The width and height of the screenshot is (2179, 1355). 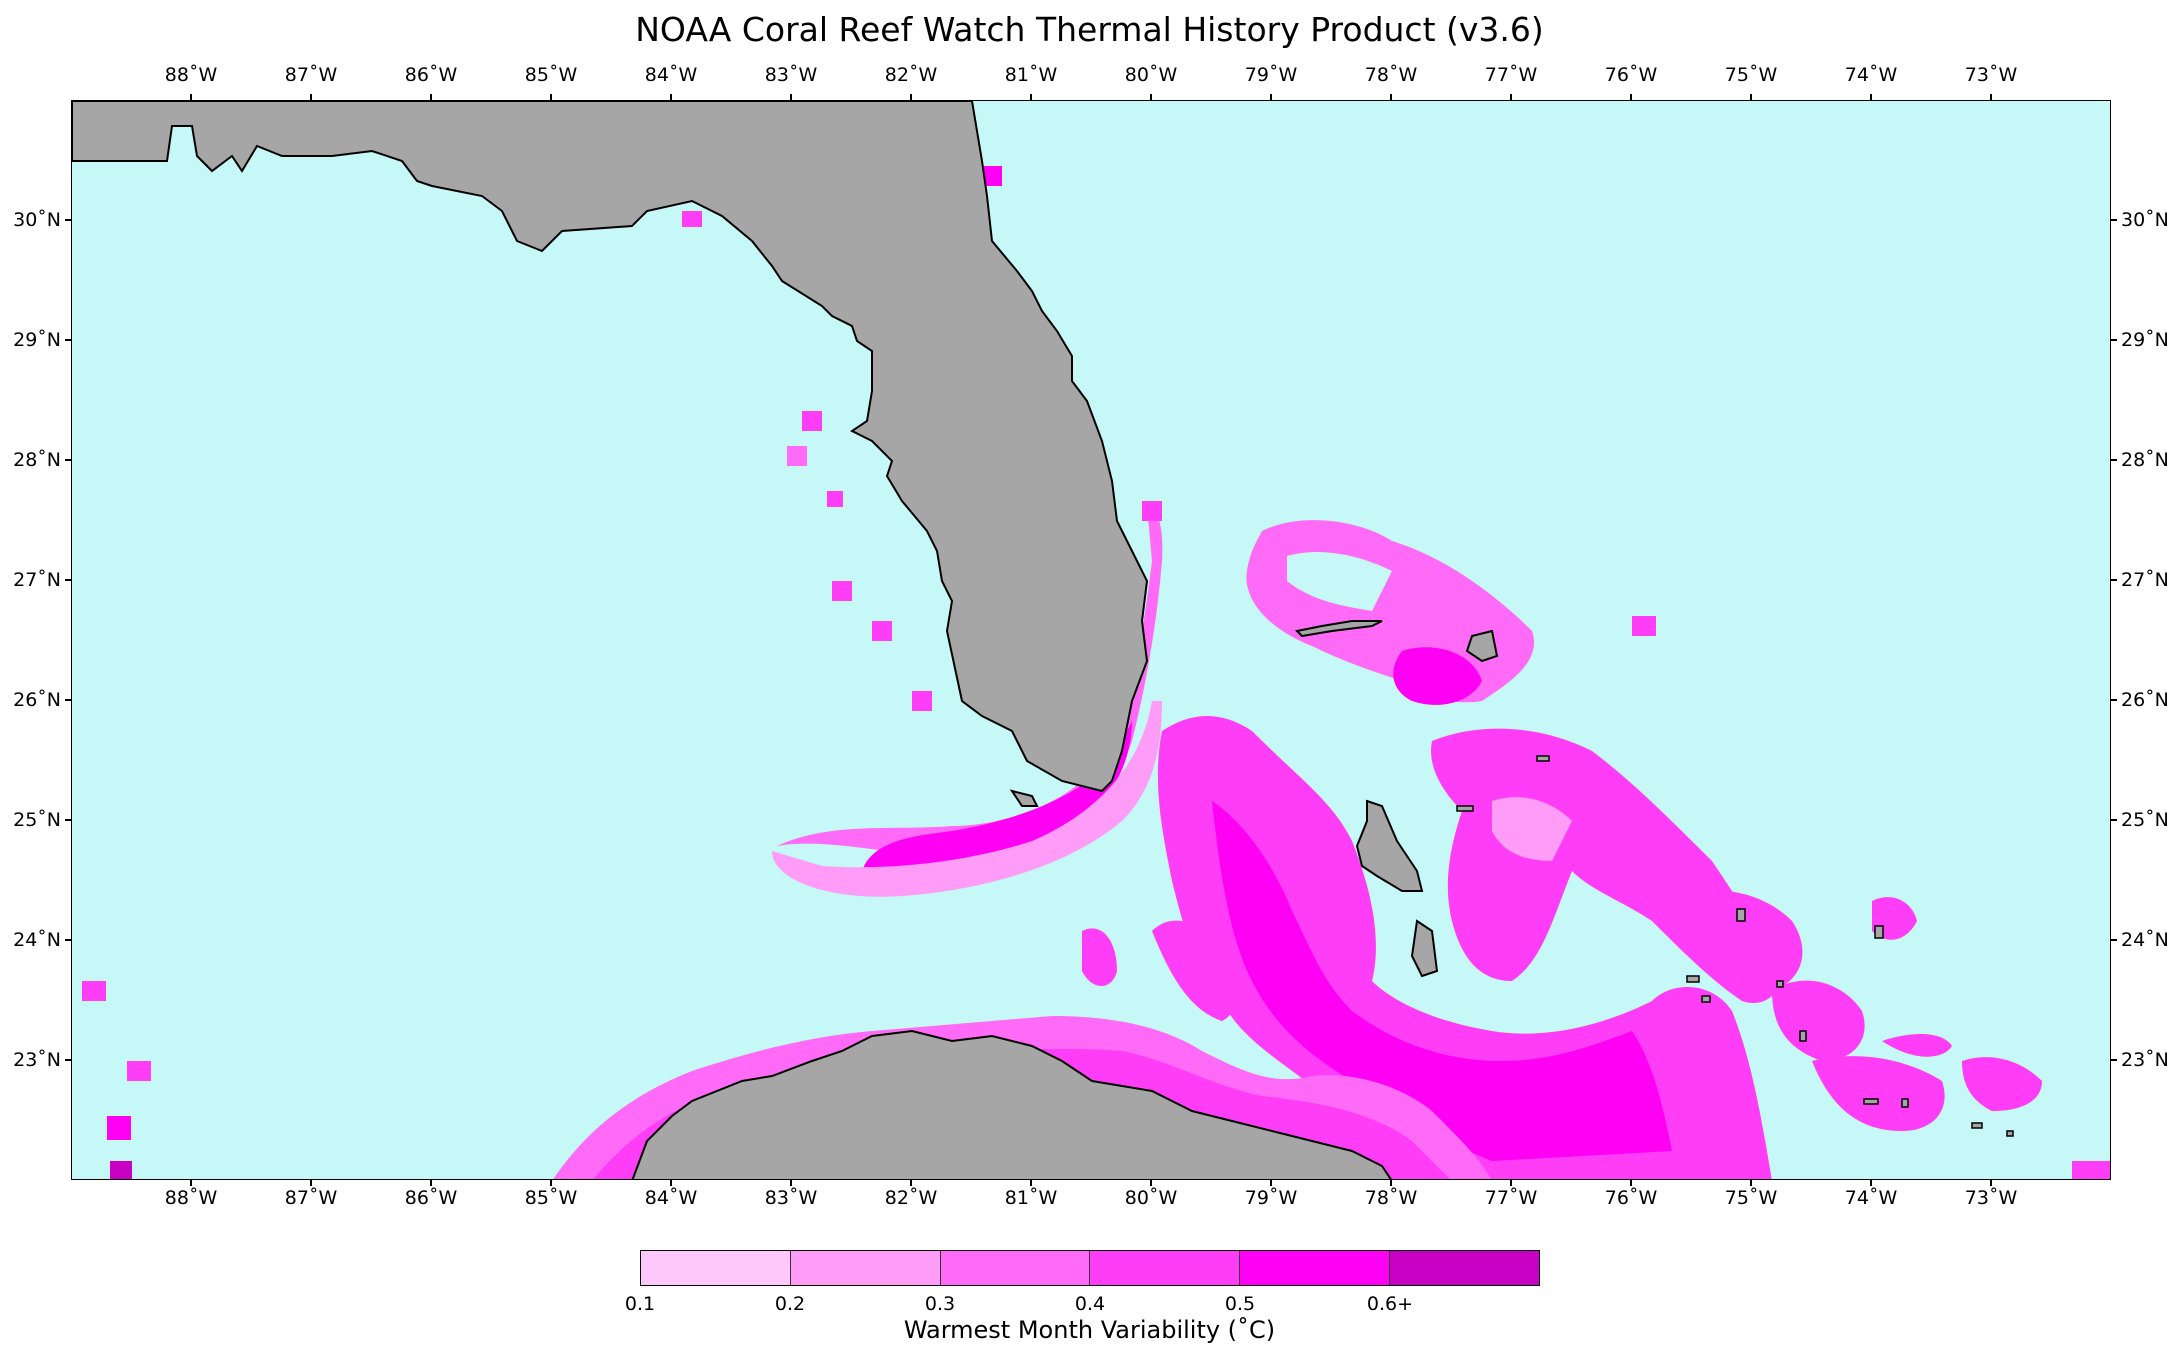 I want to click on lon-tick-label-bottom: 79˚W, so click(x=1271, y=1198).